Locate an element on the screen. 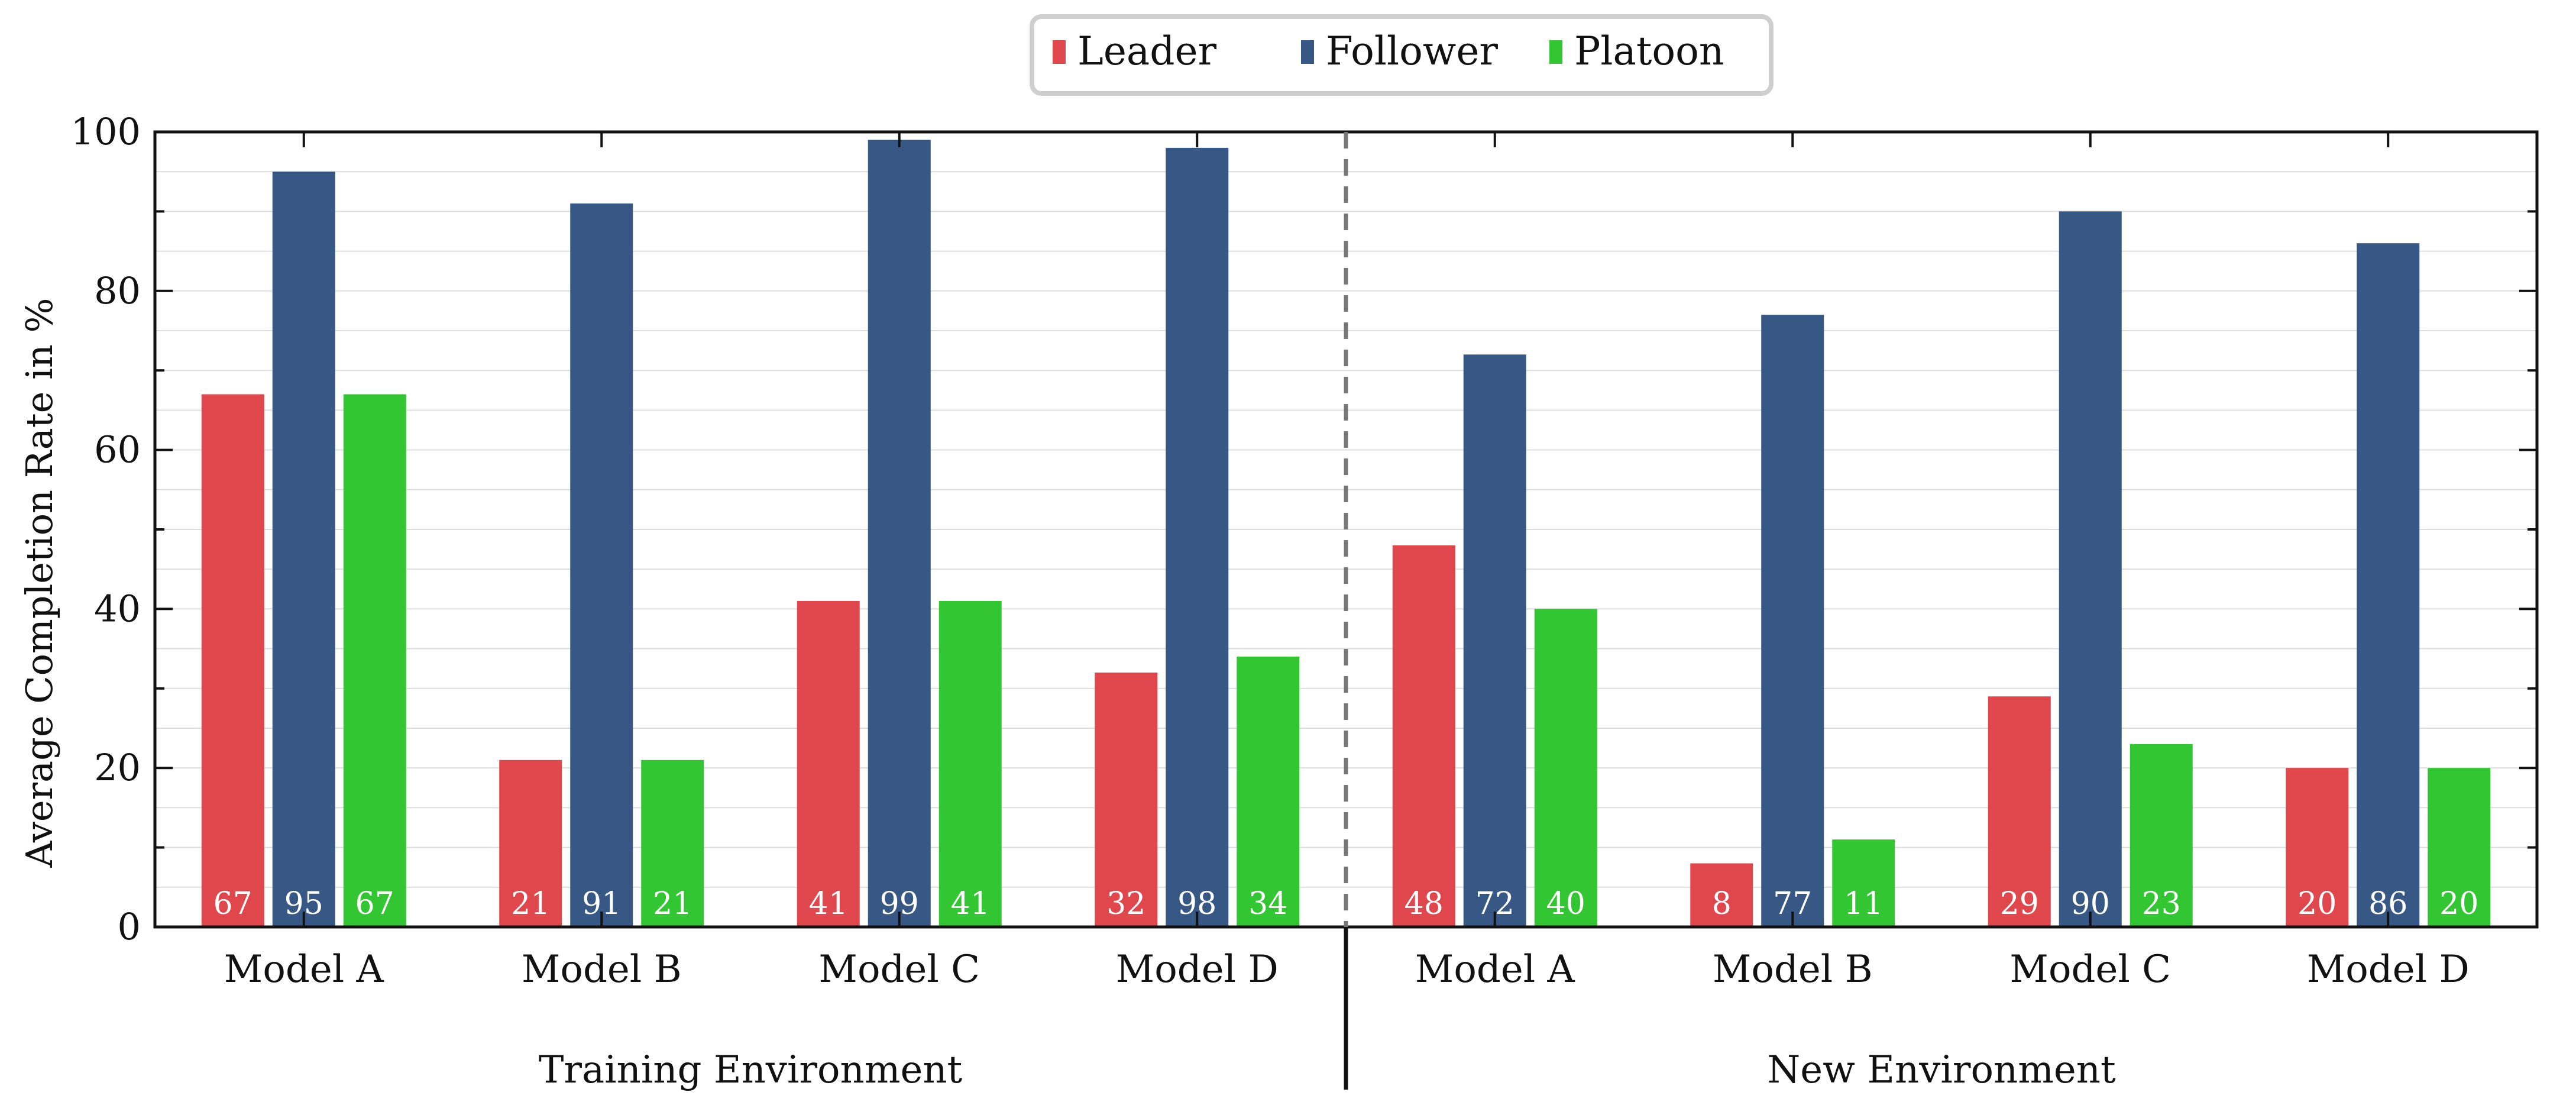 The height and width of the screenshot is (1105, 2576). bar-value-label: 40 is located at coordinates (1565, 904).